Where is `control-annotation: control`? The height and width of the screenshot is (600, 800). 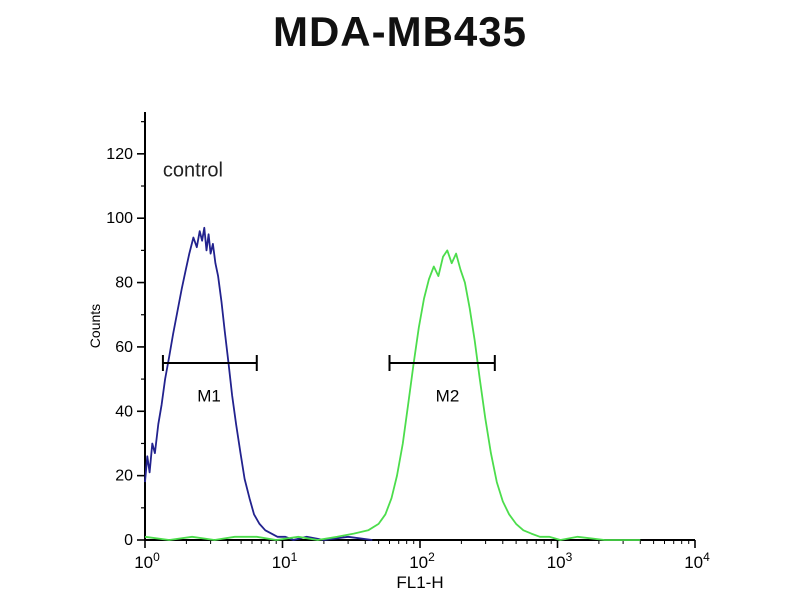 control-annotation: control is located at coordinates (193, 170).